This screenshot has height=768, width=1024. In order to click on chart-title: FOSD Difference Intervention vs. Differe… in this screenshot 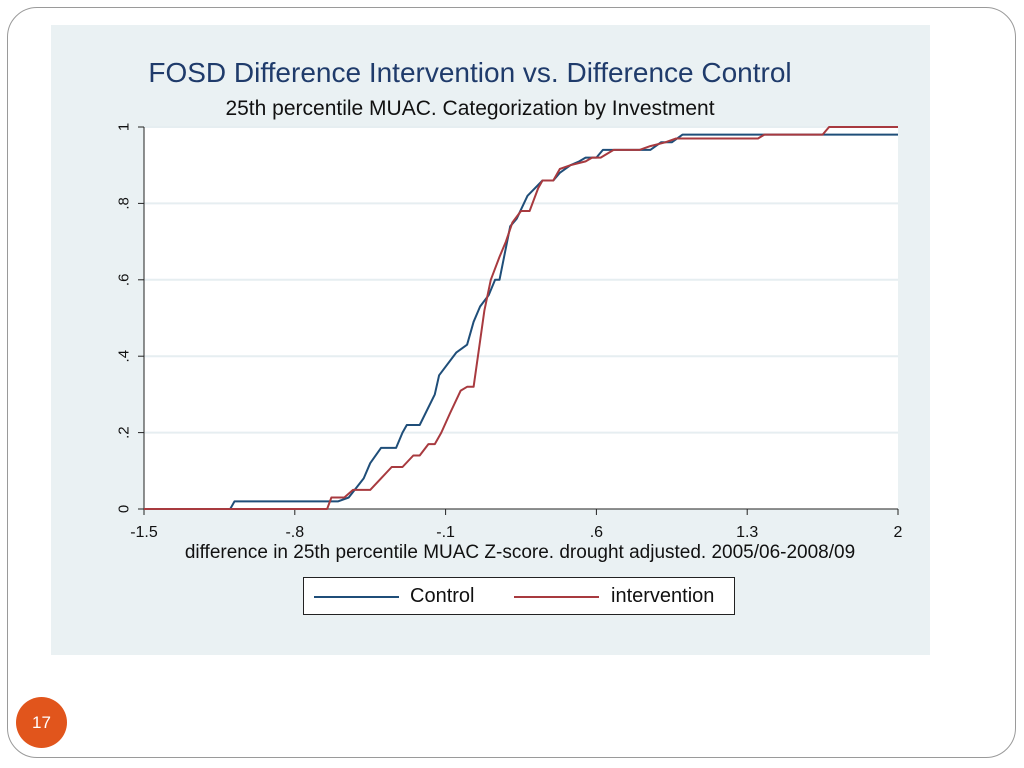, I will do `click(470, 72)`.